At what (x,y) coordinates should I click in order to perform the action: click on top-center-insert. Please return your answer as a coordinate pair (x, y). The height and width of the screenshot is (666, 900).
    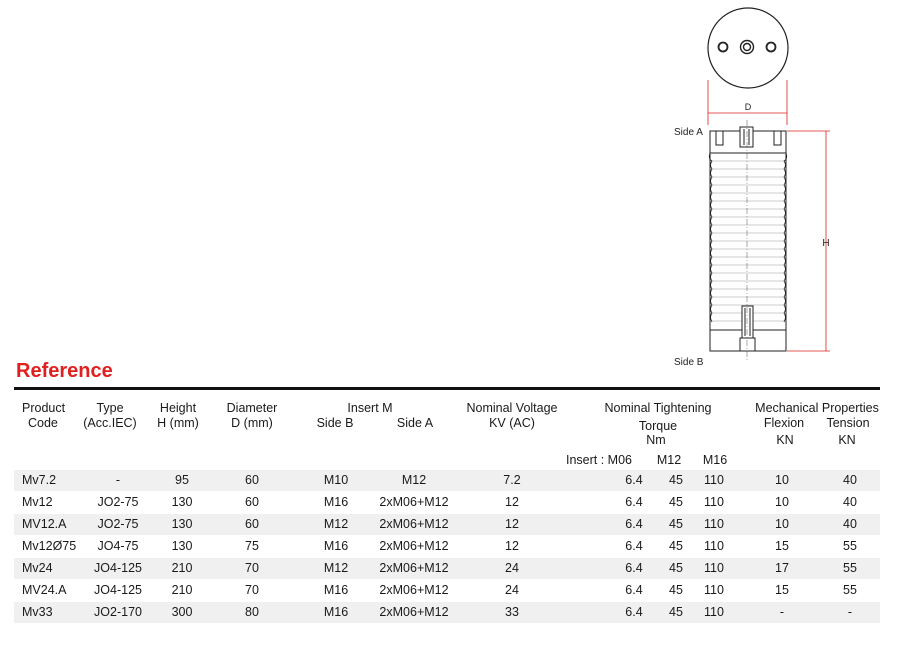
    Looking at the image, I should click on (747, 47).